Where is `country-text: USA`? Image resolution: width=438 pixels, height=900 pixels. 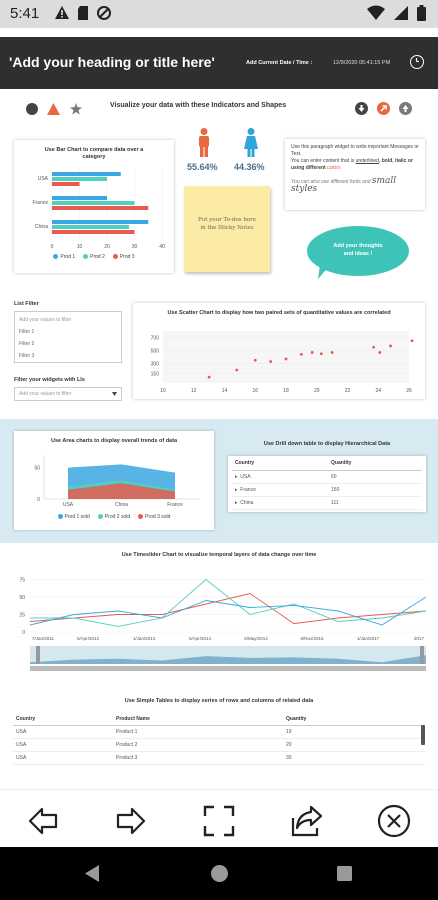 country-text: USA is located at coordinates (245, 477).